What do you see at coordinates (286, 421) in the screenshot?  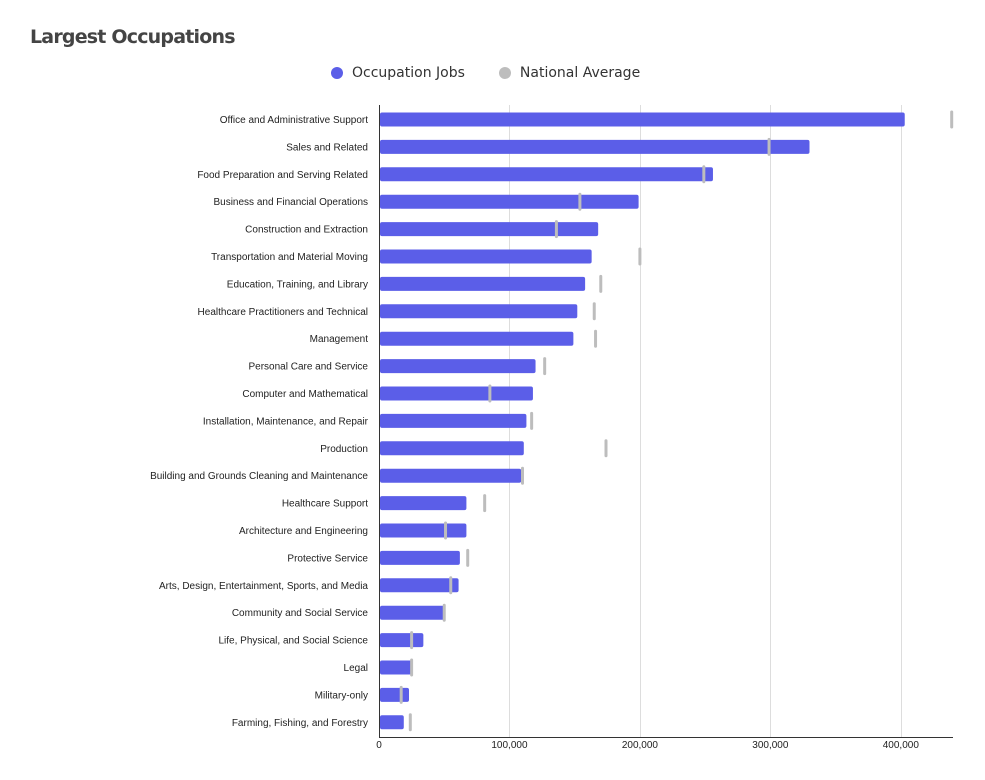 I see `category-label: Installation, Maintenance, and Repair` at bounding box center [286, 421].